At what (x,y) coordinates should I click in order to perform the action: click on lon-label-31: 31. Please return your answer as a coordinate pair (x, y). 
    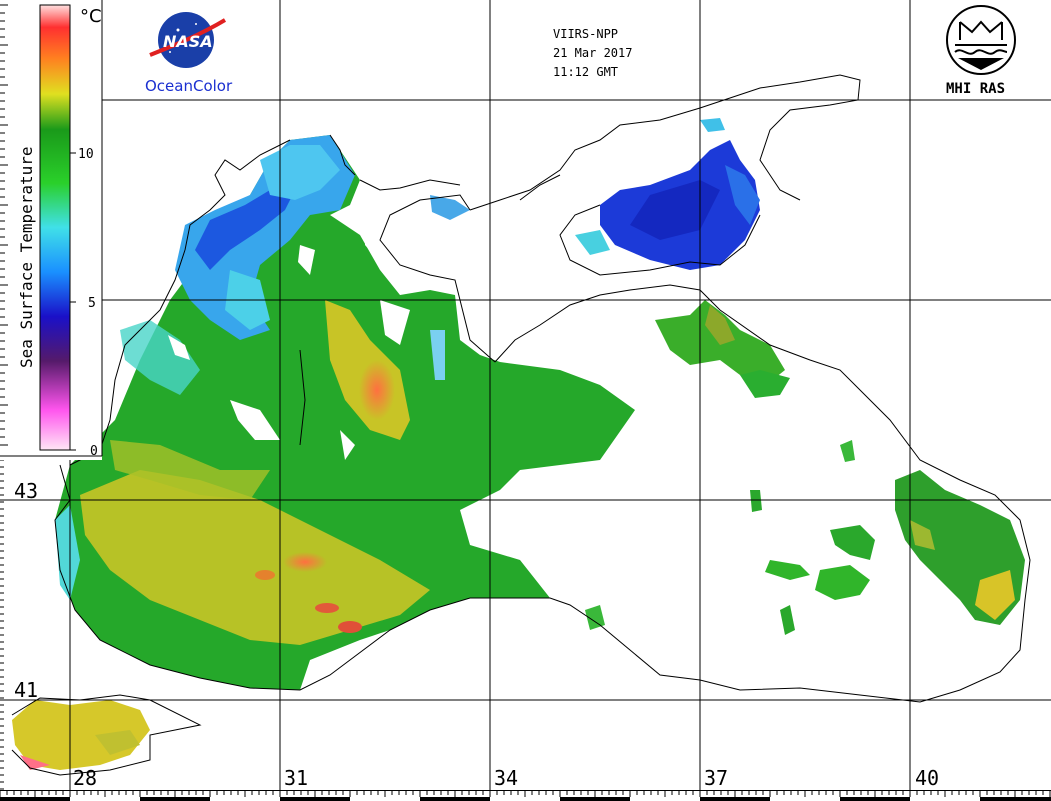
    Looking at the image, I should click on (296, 778).